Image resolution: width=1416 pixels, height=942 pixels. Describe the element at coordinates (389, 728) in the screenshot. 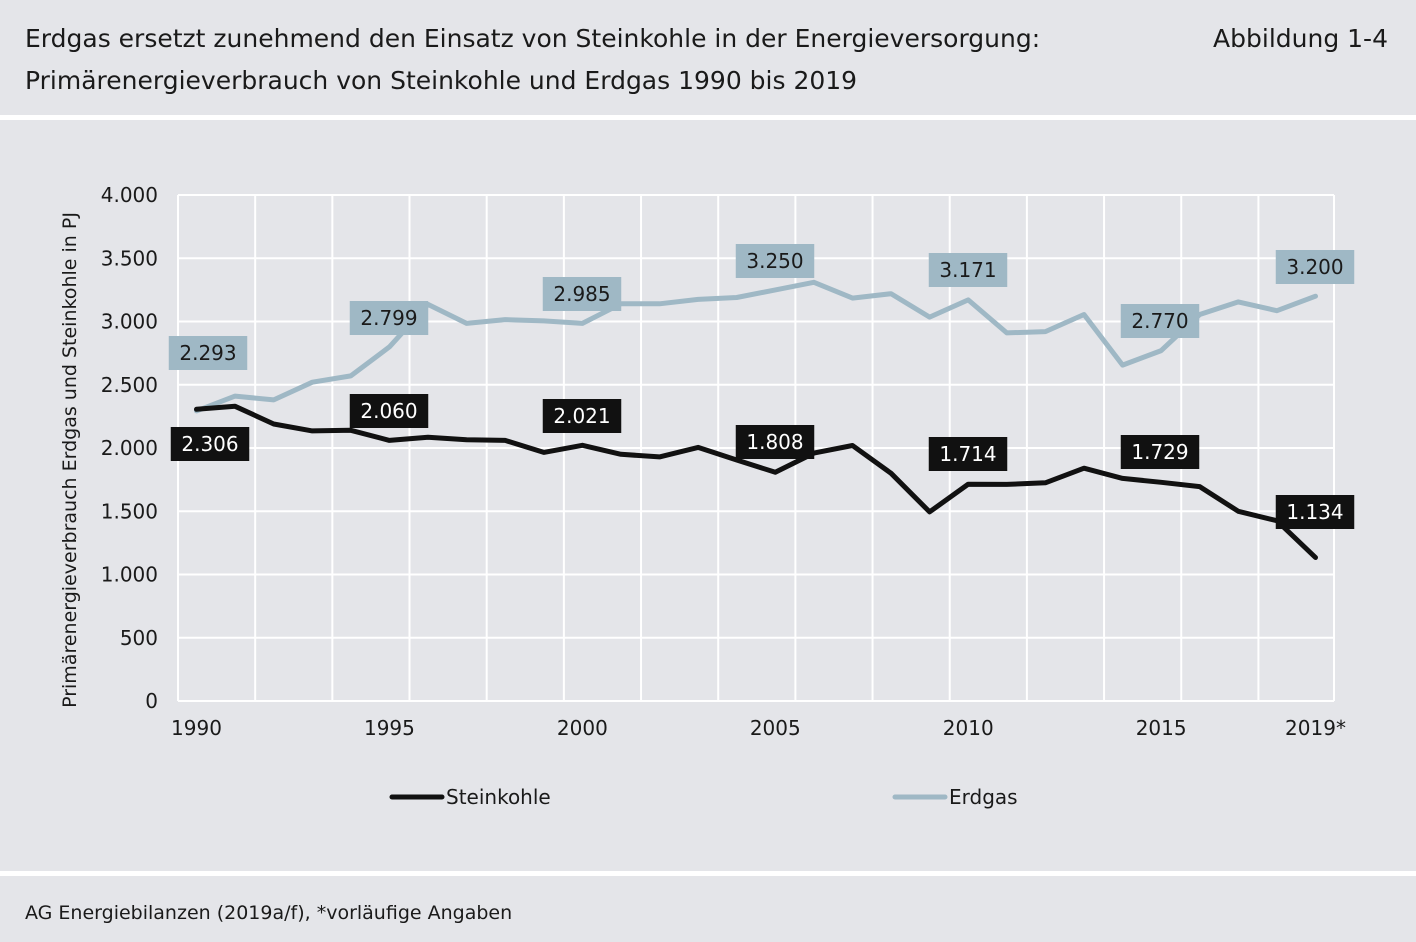

I see `x-tick-label: 1995` at that location.